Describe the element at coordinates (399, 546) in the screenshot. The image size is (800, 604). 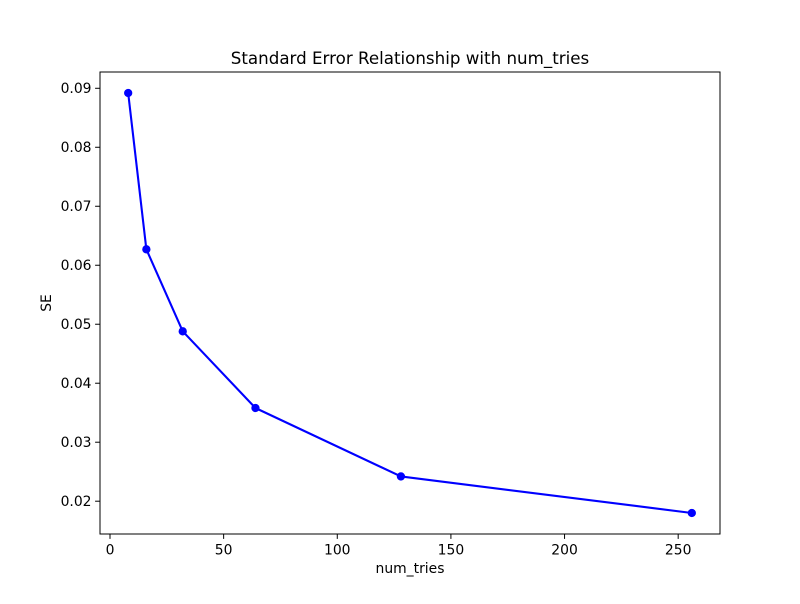
I see `x-axis-ticks: 0 50 100 150 200 250` at that location.